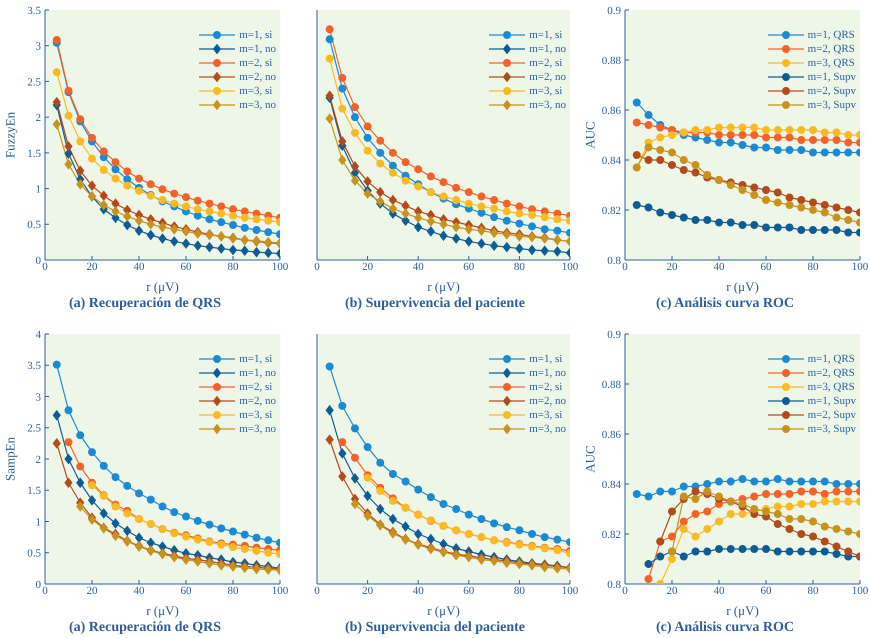 The width and height of the screenshot is (870, 638). Describe the element at coordinates (832, 401) in the screenshot. I see `legend-label: m=1, Supv` at that location.